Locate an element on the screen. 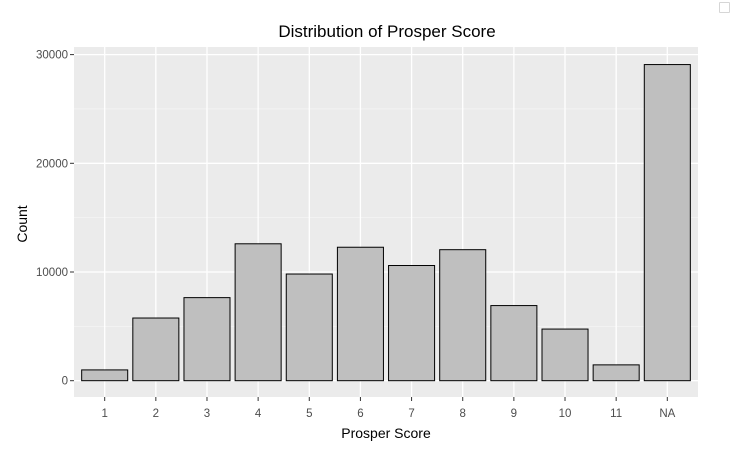 The width and height of the screenshot is (742, 451). x-tick-label: 8 is located at coordinates (463, 414).